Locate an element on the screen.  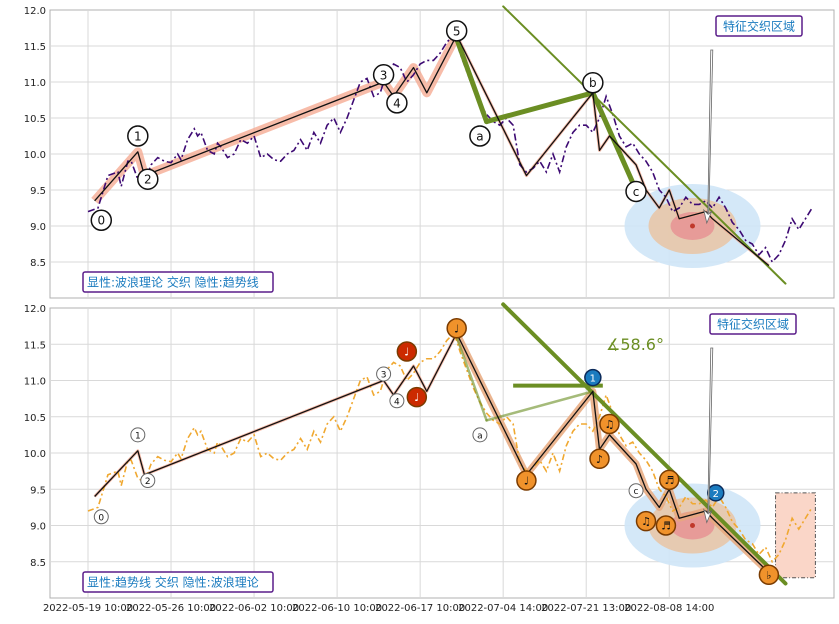
bottom-y-tick-label: 10.5 is located at coordinates (35, 418).